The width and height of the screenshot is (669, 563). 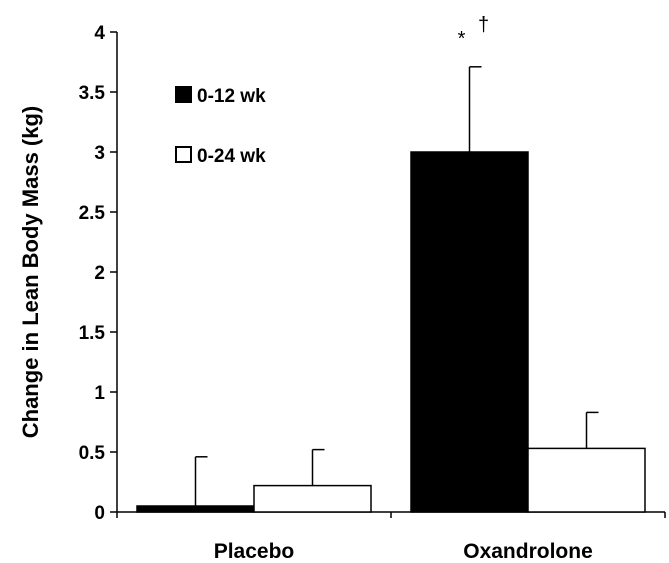 I want to click on y-tick-label: 4, so click(x=99, y=33).